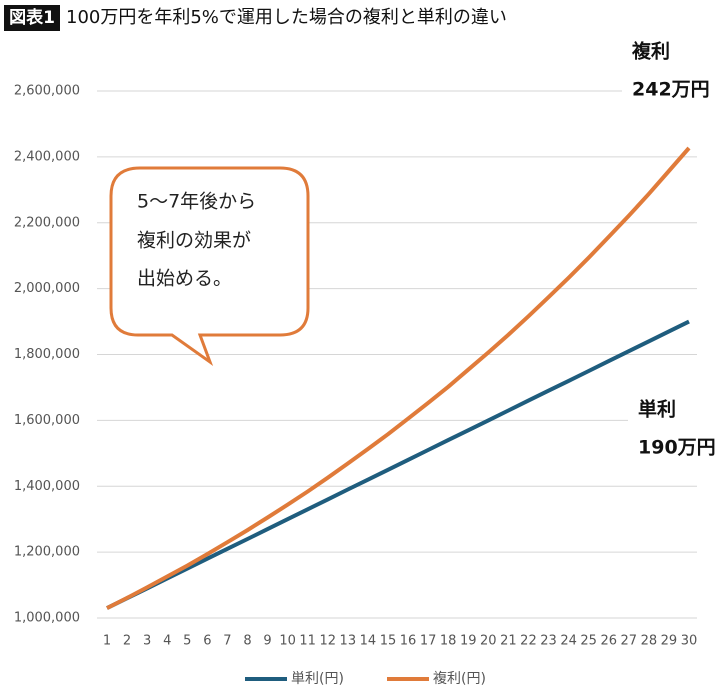 The width and height of the screenshot is (720, 694). What do you see at coordinates (428, 641) in the screenshot?
I see `x-tick-label: 17` at bounding box center [428, 641].